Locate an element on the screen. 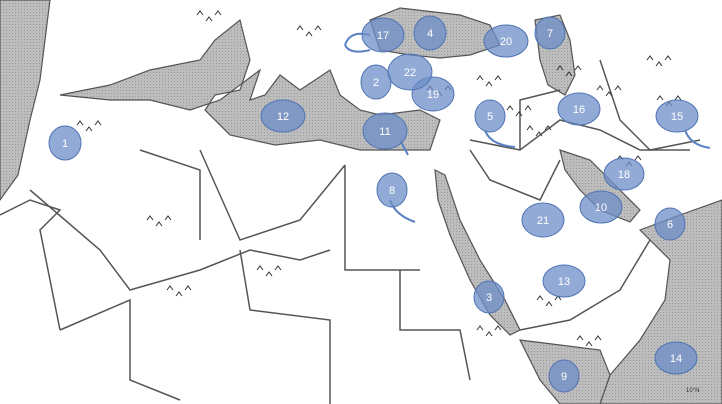  marker-label: 5 is located at coordinates (490, 117).